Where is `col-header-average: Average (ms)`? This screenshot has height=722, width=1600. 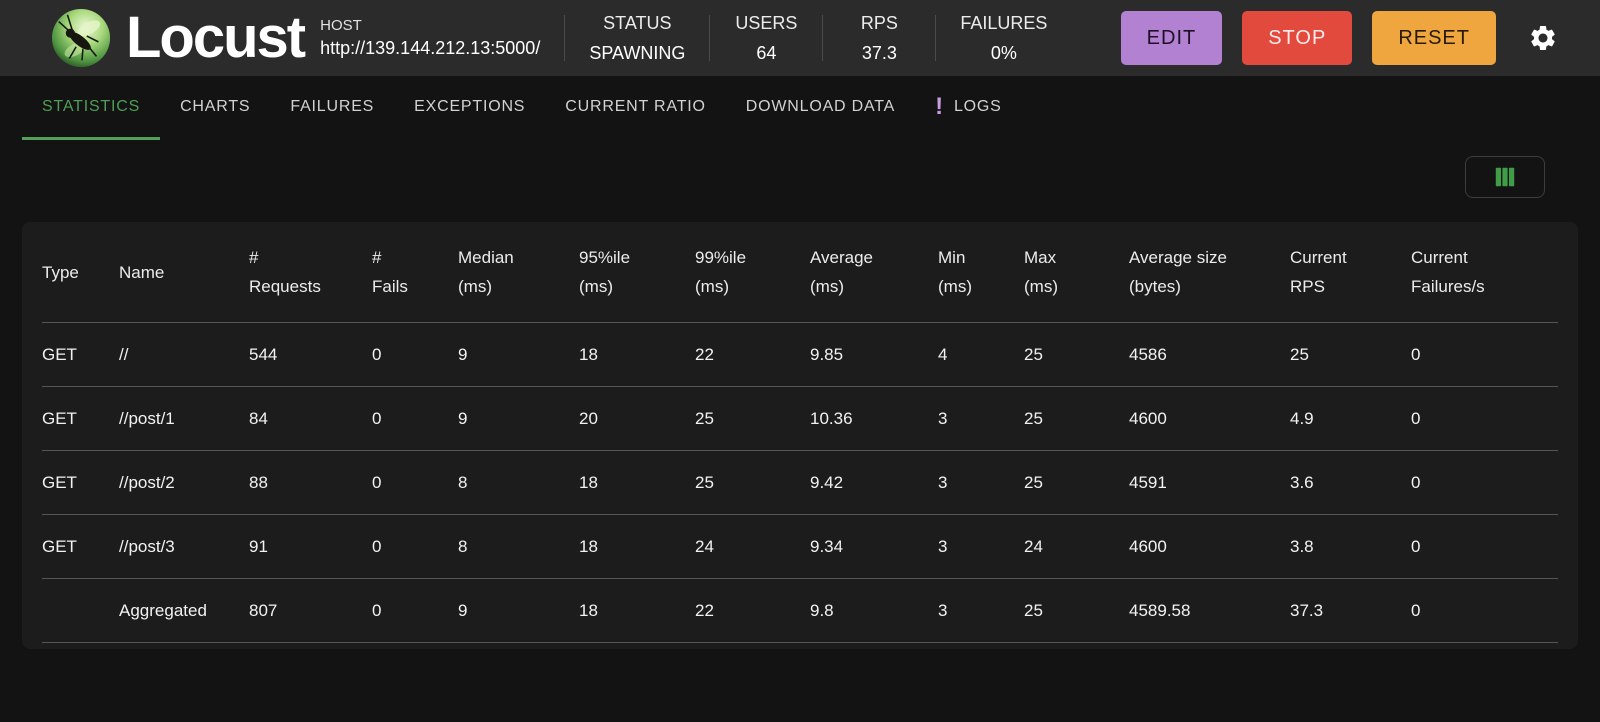 col-header-average: Average (ms) is located at coordinates (874, 272).